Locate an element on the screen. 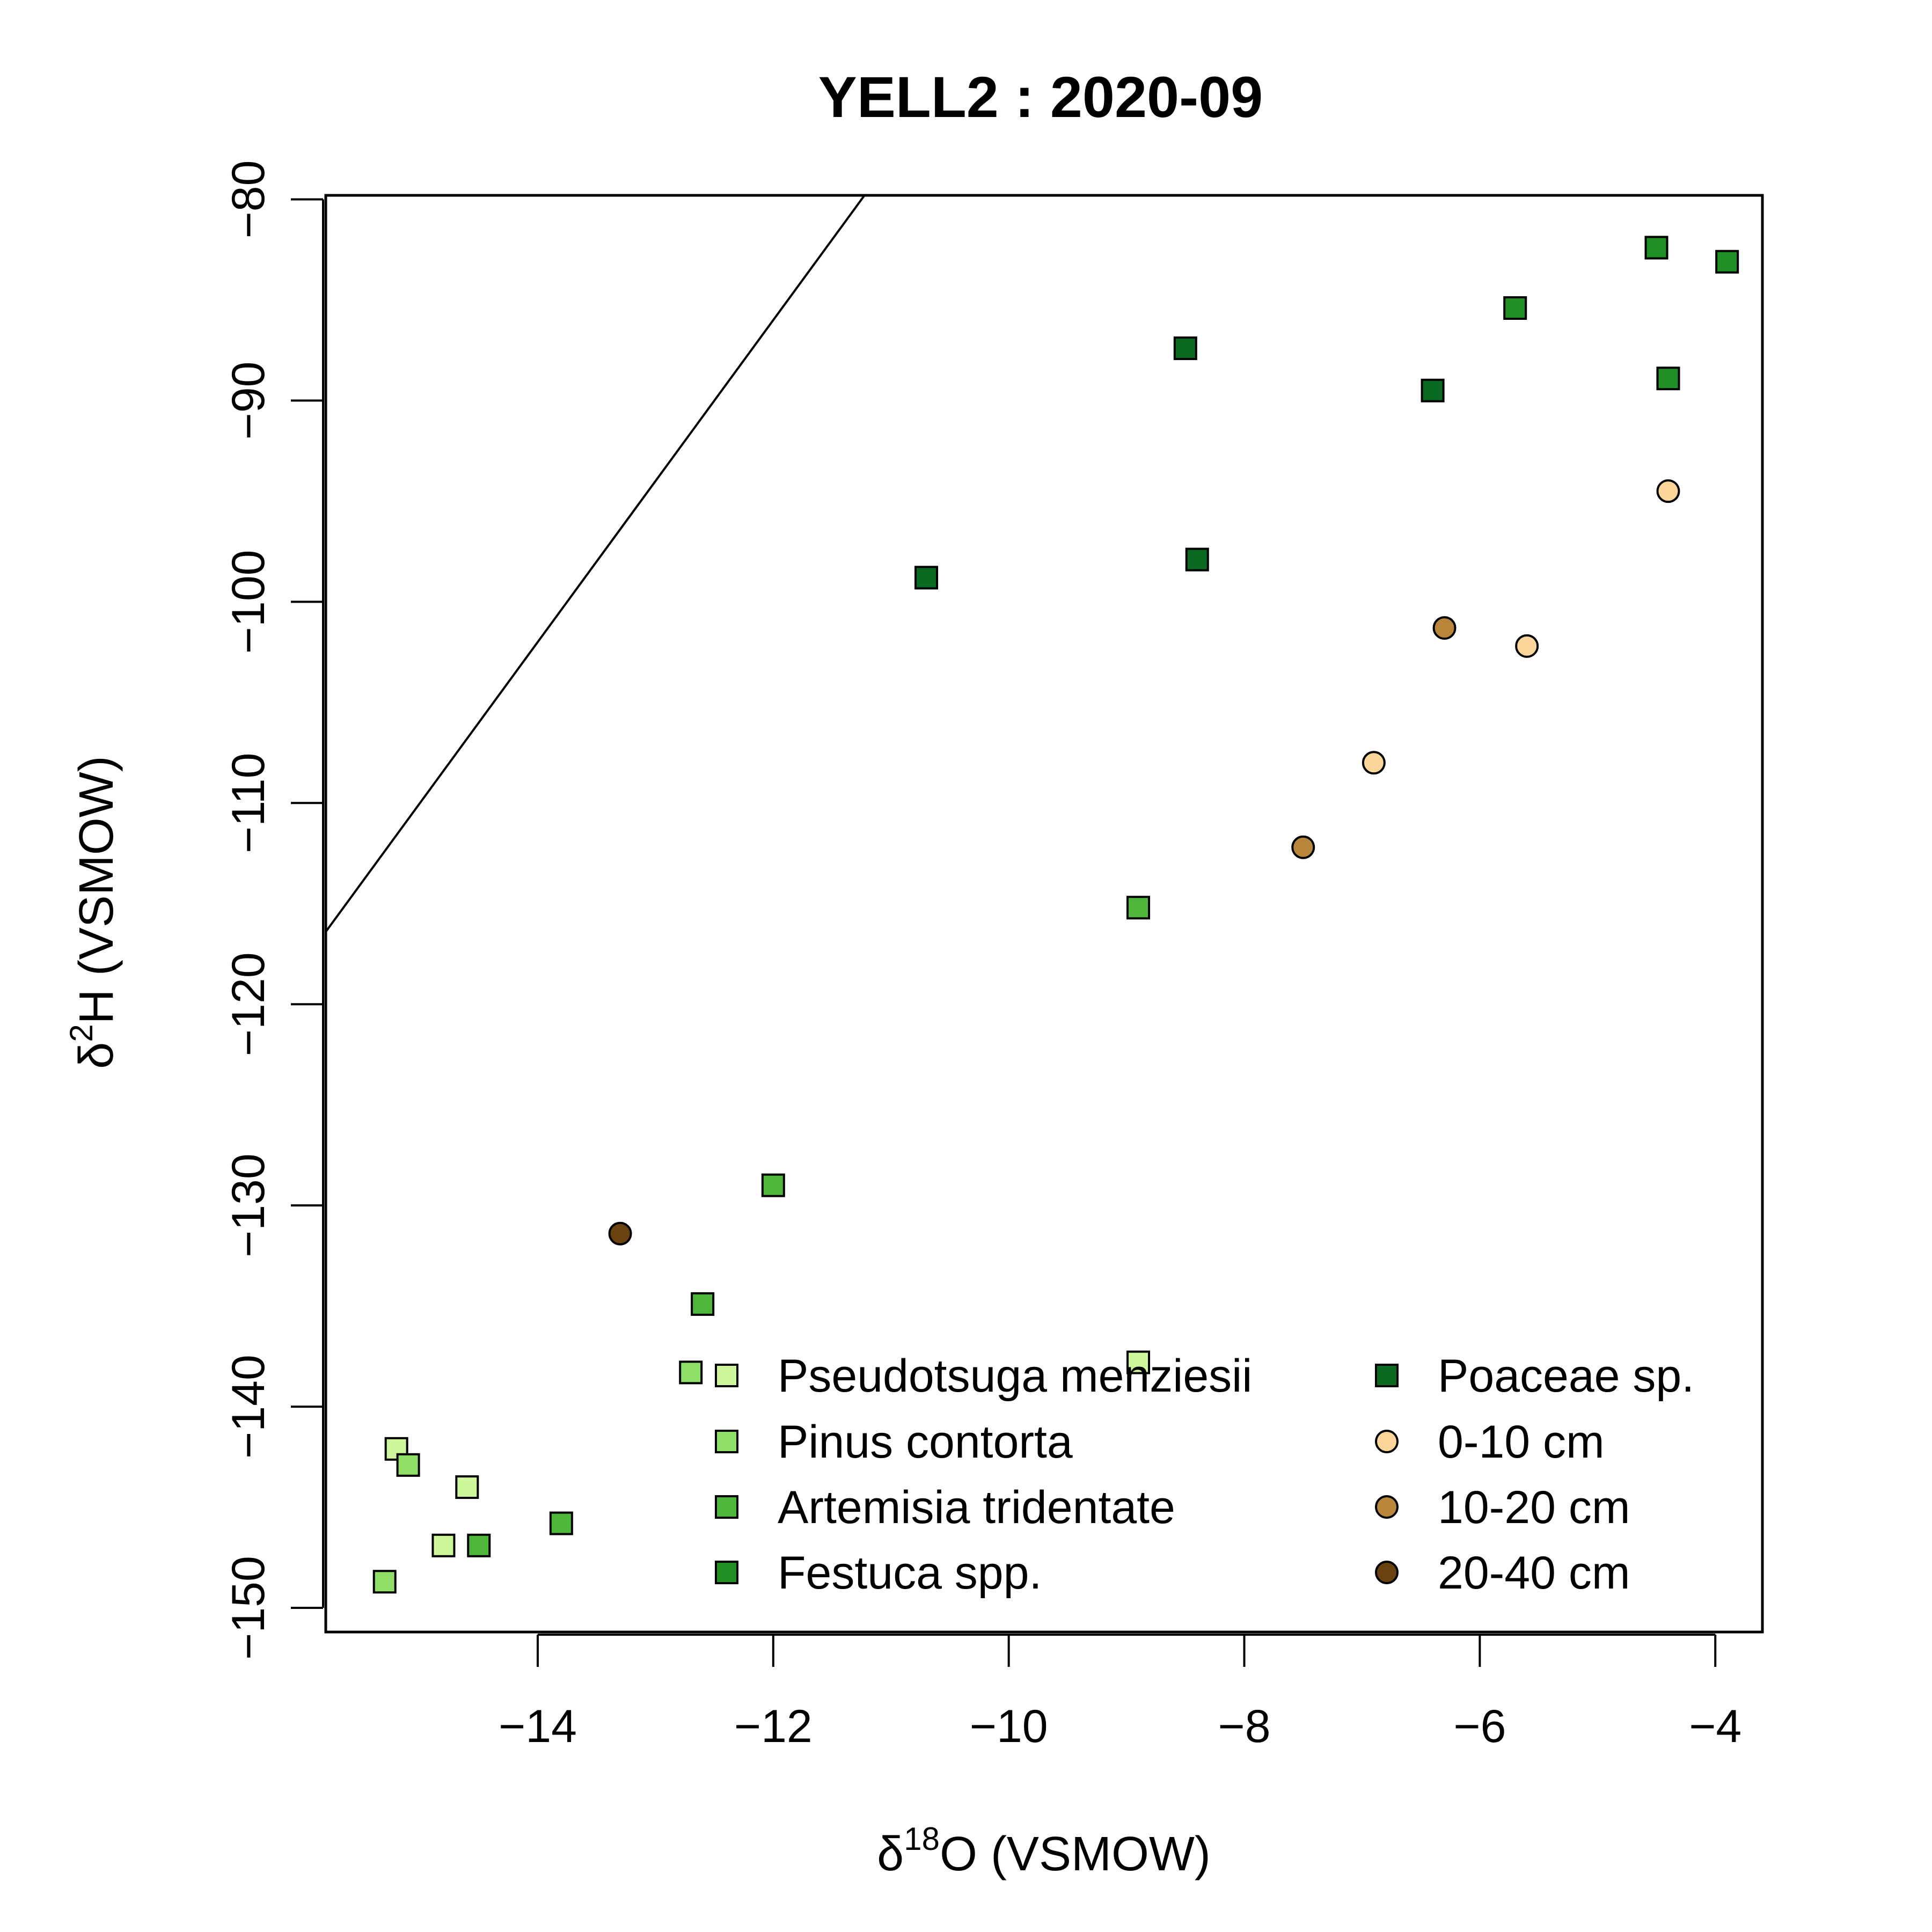  chart-title: YELL2 : 2020-09 is located at coordinates (1040, 96).